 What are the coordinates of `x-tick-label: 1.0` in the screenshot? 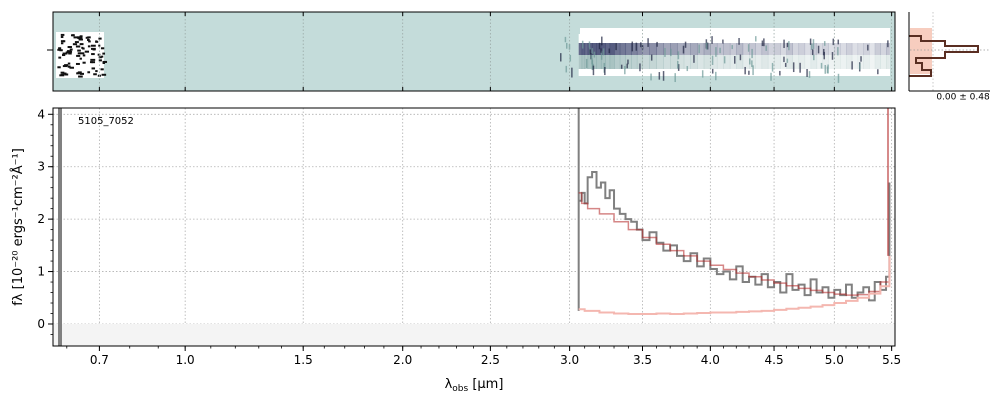 It's located at (185, 360).